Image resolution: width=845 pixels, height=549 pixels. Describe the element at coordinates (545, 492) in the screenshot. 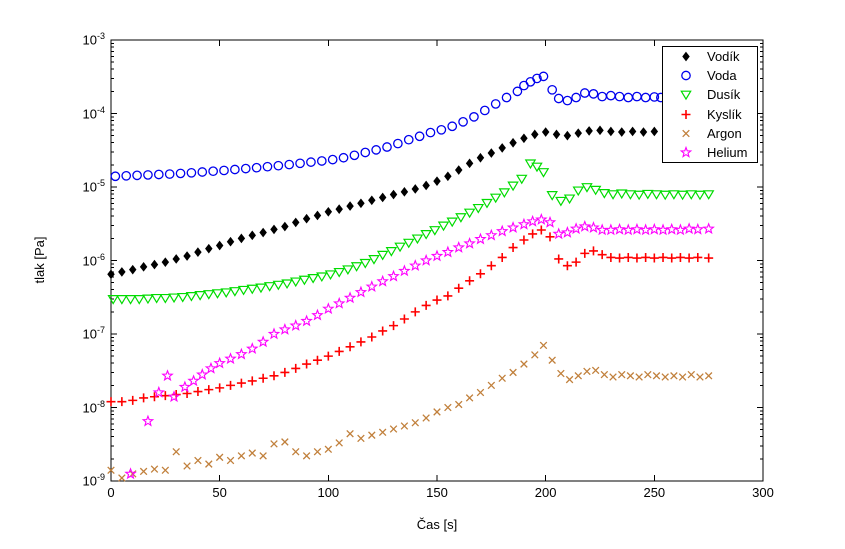

I see `x-tick-label: 200` at that location.